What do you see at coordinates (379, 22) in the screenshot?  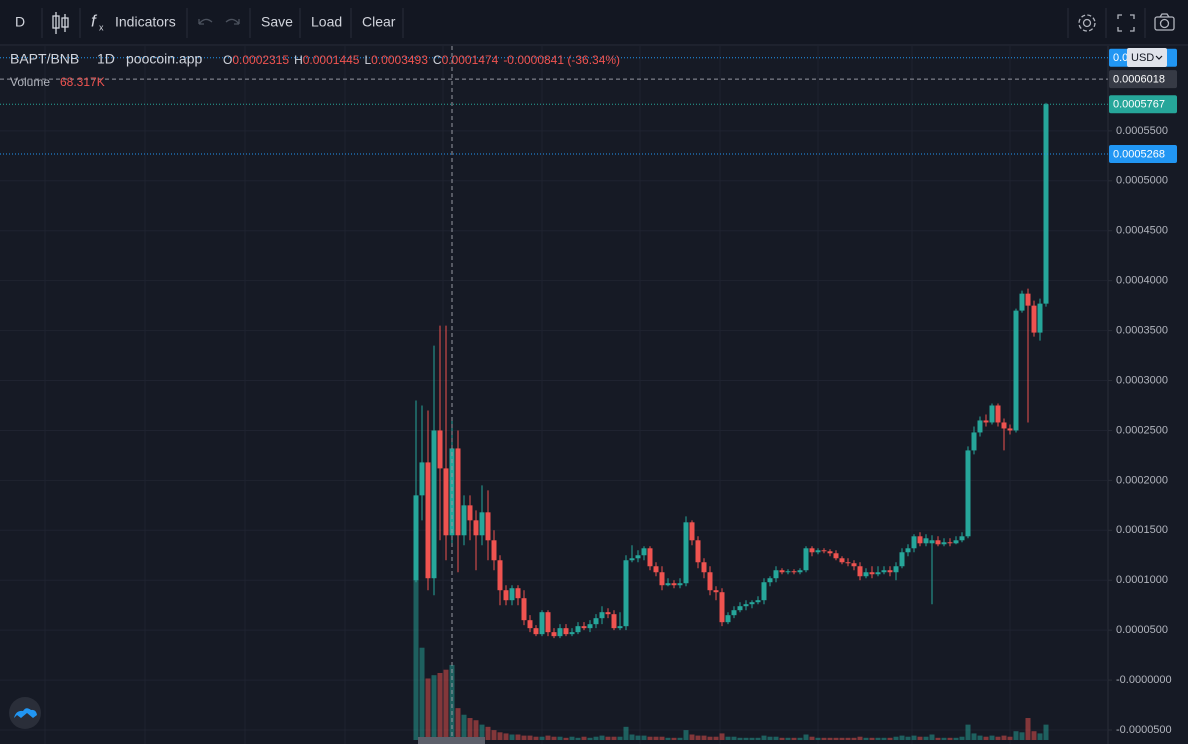 I see `clear-button: Clear` at bounding box center [379, 22].